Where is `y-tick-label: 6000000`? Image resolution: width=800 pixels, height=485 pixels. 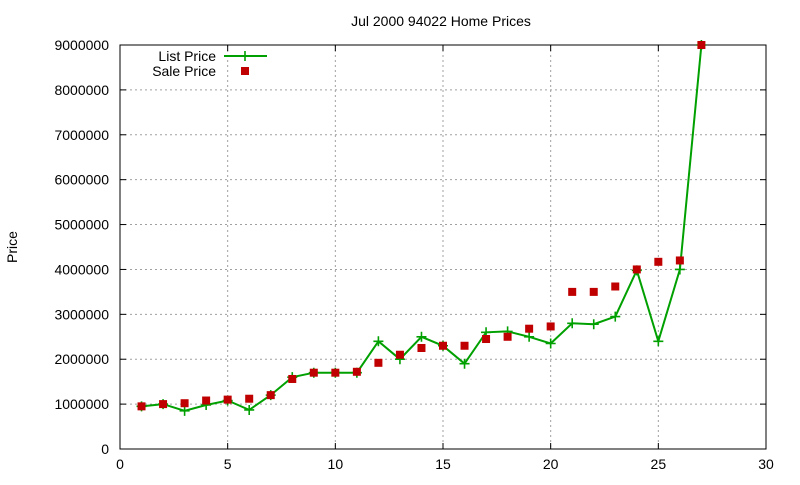 y-tick-label: 6000000 is located at coordinates (81, 180).